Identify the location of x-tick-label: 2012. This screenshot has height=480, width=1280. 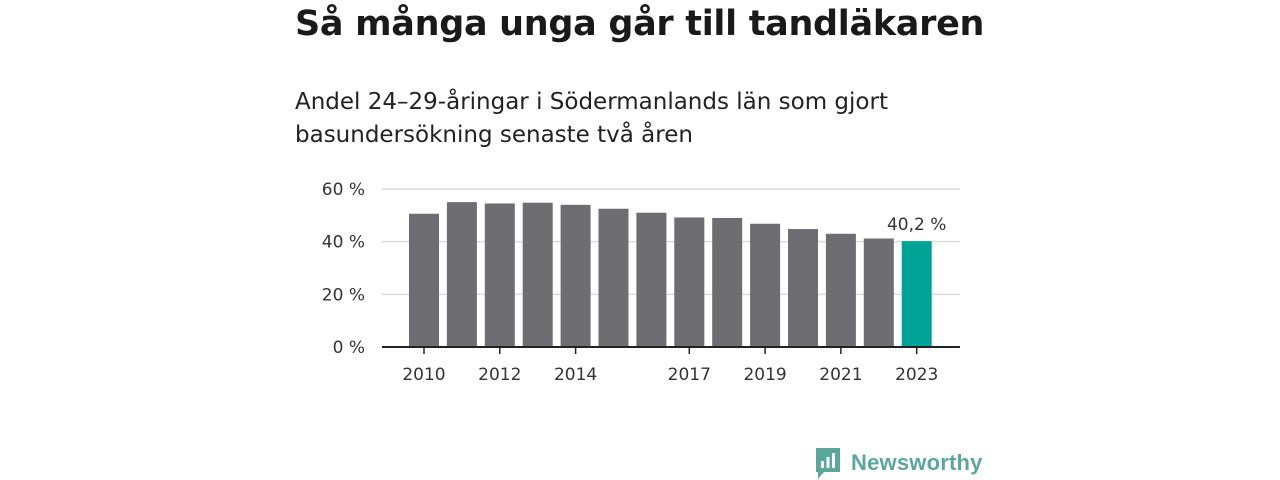
(499, 375).